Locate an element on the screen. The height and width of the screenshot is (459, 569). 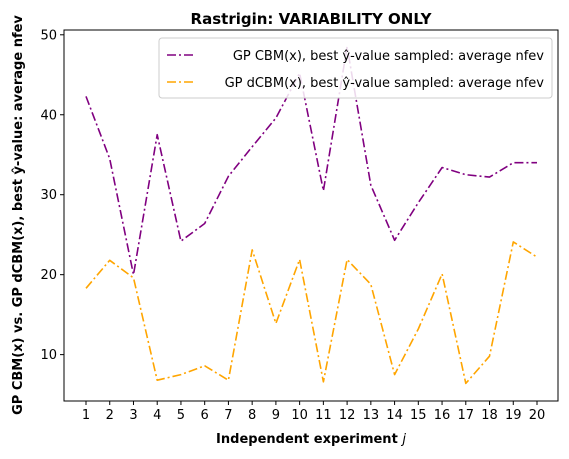
y-tick-label: 50 is located at coordinates (48, 35).